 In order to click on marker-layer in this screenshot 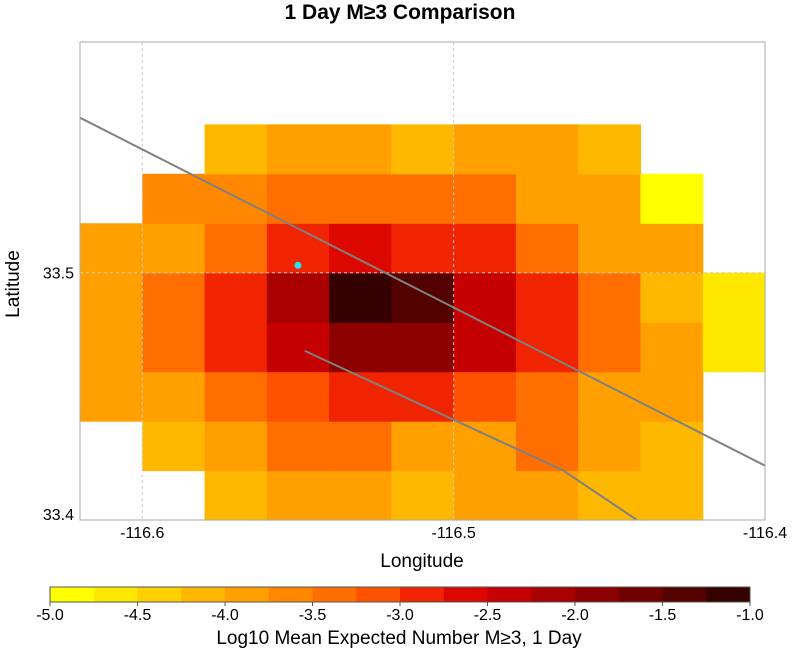, I will do `click(298, 265)`.